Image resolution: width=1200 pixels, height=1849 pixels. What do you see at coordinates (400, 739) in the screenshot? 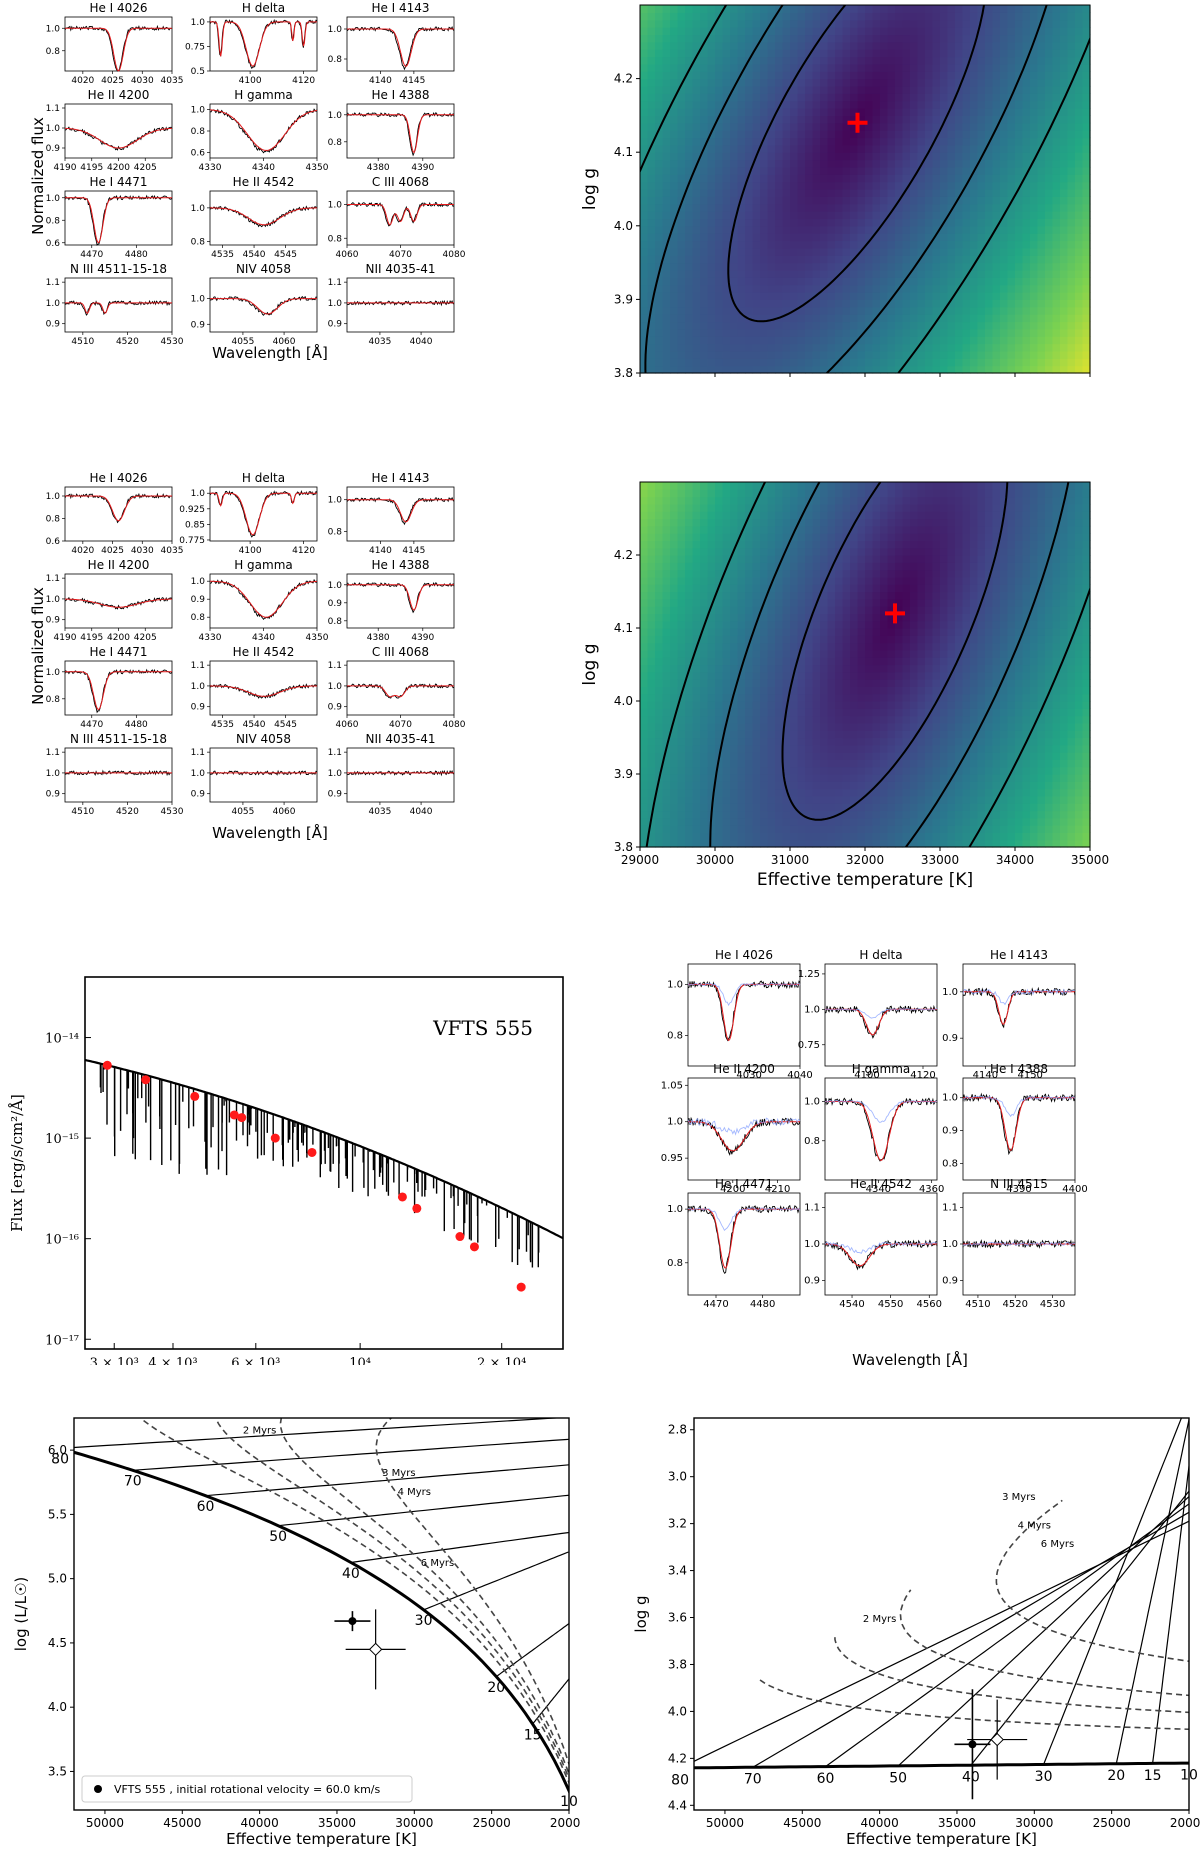
I see `subplot-title: NII 4035-41` at bounding box center [400, 739].